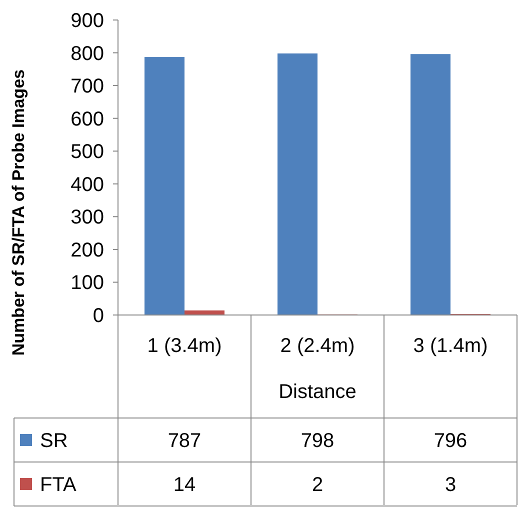 The width and height of the screenshot is (529, 509). What do you see at coordinates (87, 283) in the screenshot?
I see `y-tick-label: 100` at bounding box center [87, 283].